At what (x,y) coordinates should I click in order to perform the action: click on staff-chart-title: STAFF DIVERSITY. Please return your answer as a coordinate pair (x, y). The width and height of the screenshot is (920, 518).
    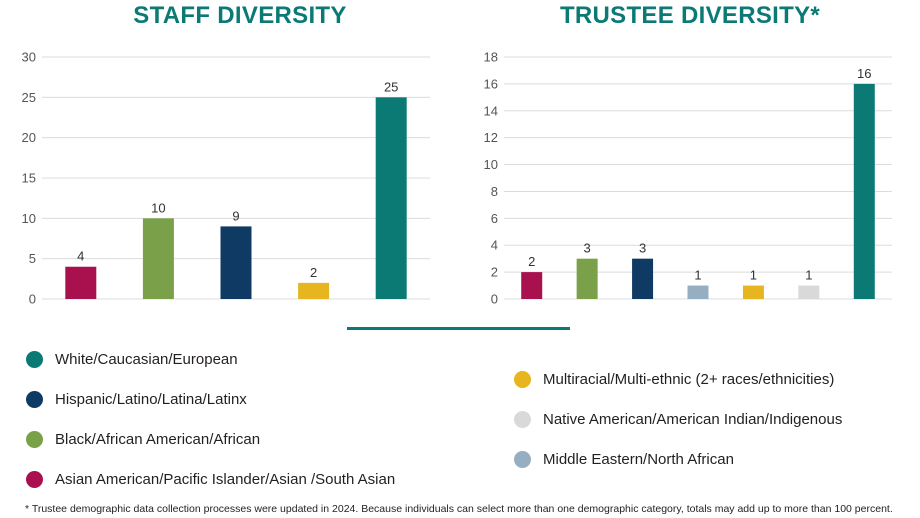
    Looking at the image, I should click on (240, 15).